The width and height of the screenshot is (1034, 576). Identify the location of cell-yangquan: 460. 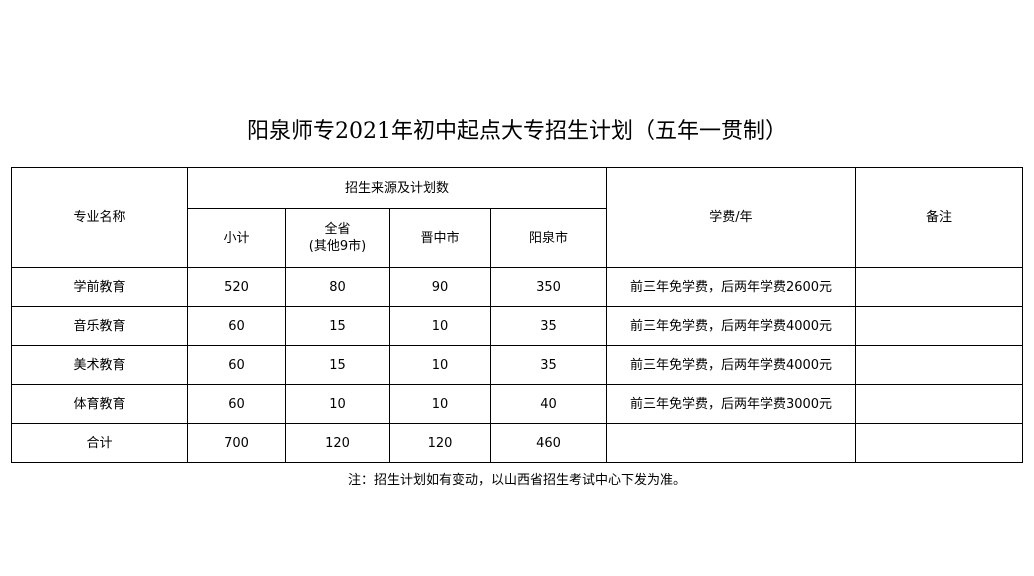
(548, 443).